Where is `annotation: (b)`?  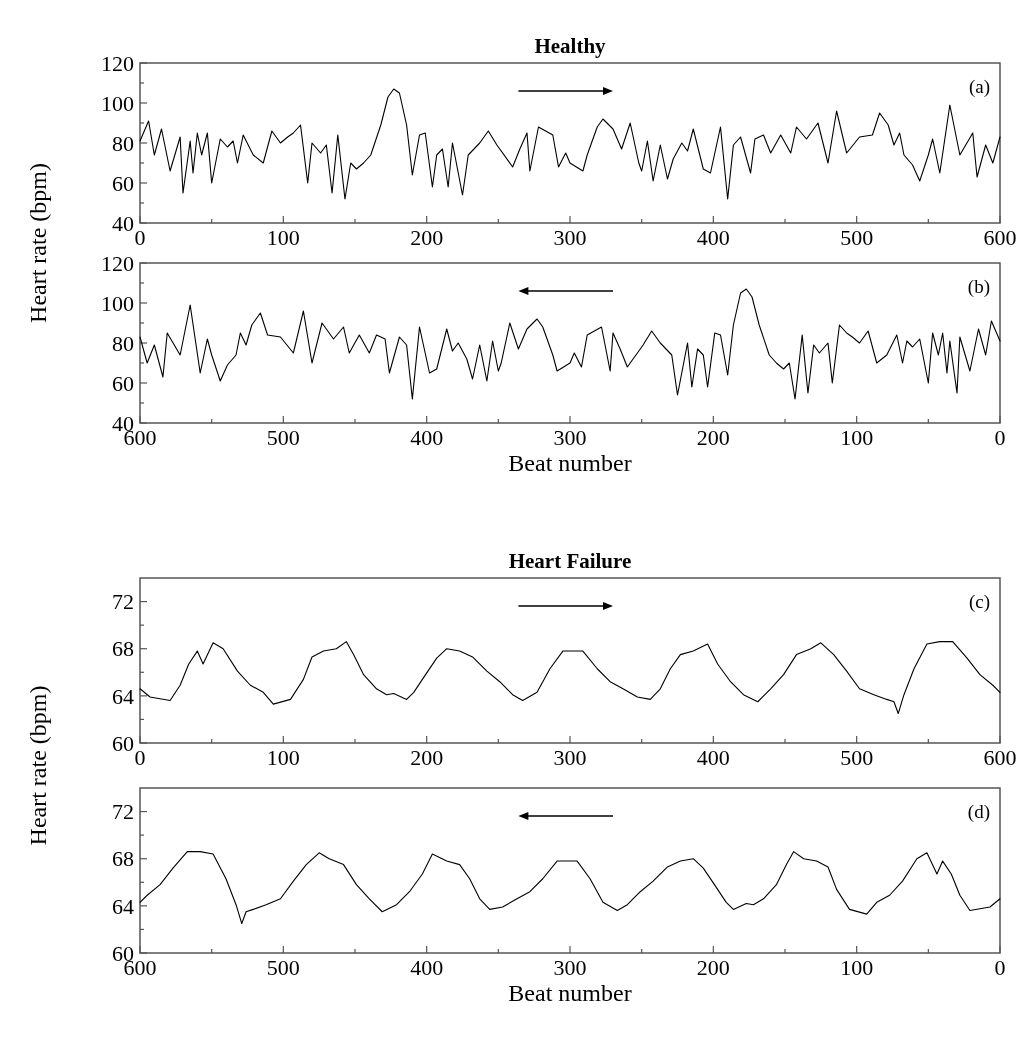
annotation: (b) is located at coordinates (978, 287).